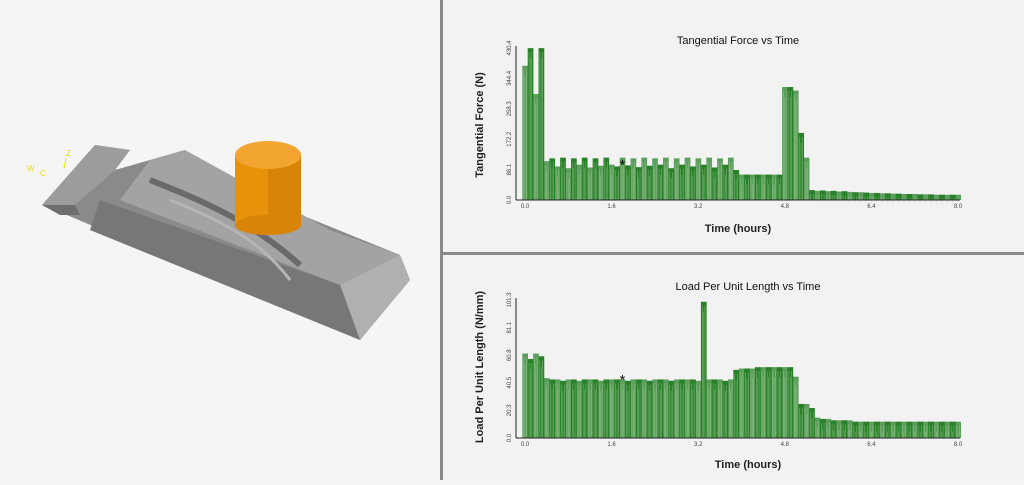 Image resolution: width=1024 pixels, height=485 pixels. What do you see at coordinates (510, 300) in the screenshot?
I see `y-tick-label: 101.3` at bounding box center [510, 300].